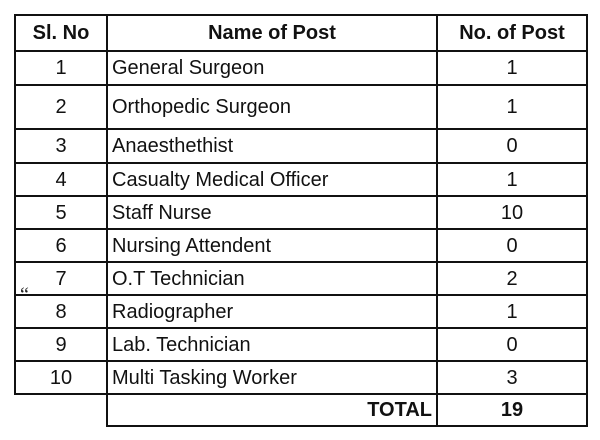 The image size is (600, 440). I want to click on table-row: 8 Radiographer 1, so click(301, 311).